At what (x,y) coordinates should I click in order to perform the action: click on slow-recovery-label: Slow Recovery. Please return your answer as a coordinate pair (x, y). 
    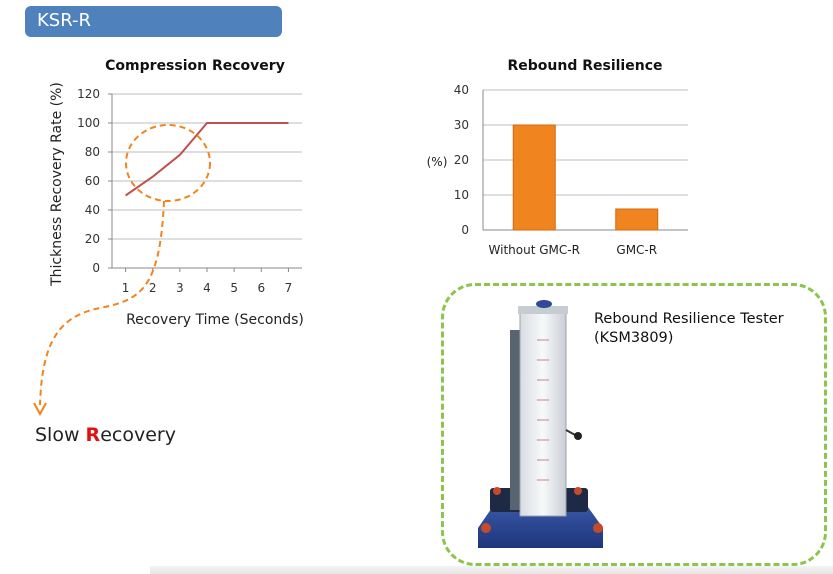
    Looking at the image, I should click on (105, 435).